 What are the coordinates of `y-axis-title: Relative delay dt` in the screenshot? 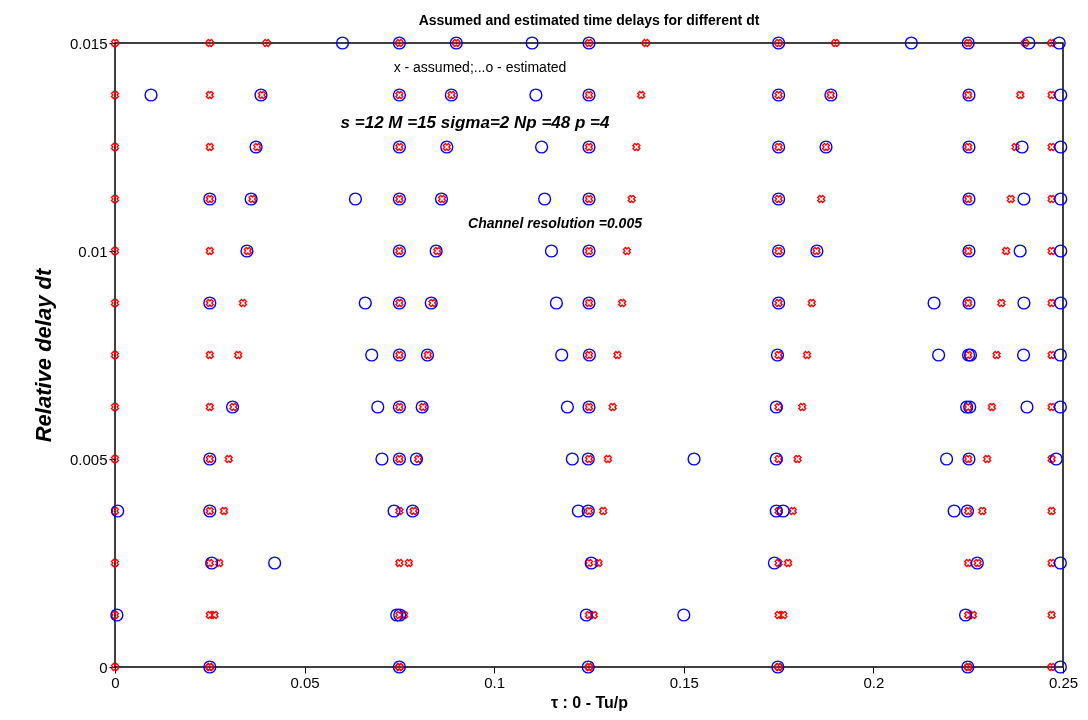 It's located at (43, 355).